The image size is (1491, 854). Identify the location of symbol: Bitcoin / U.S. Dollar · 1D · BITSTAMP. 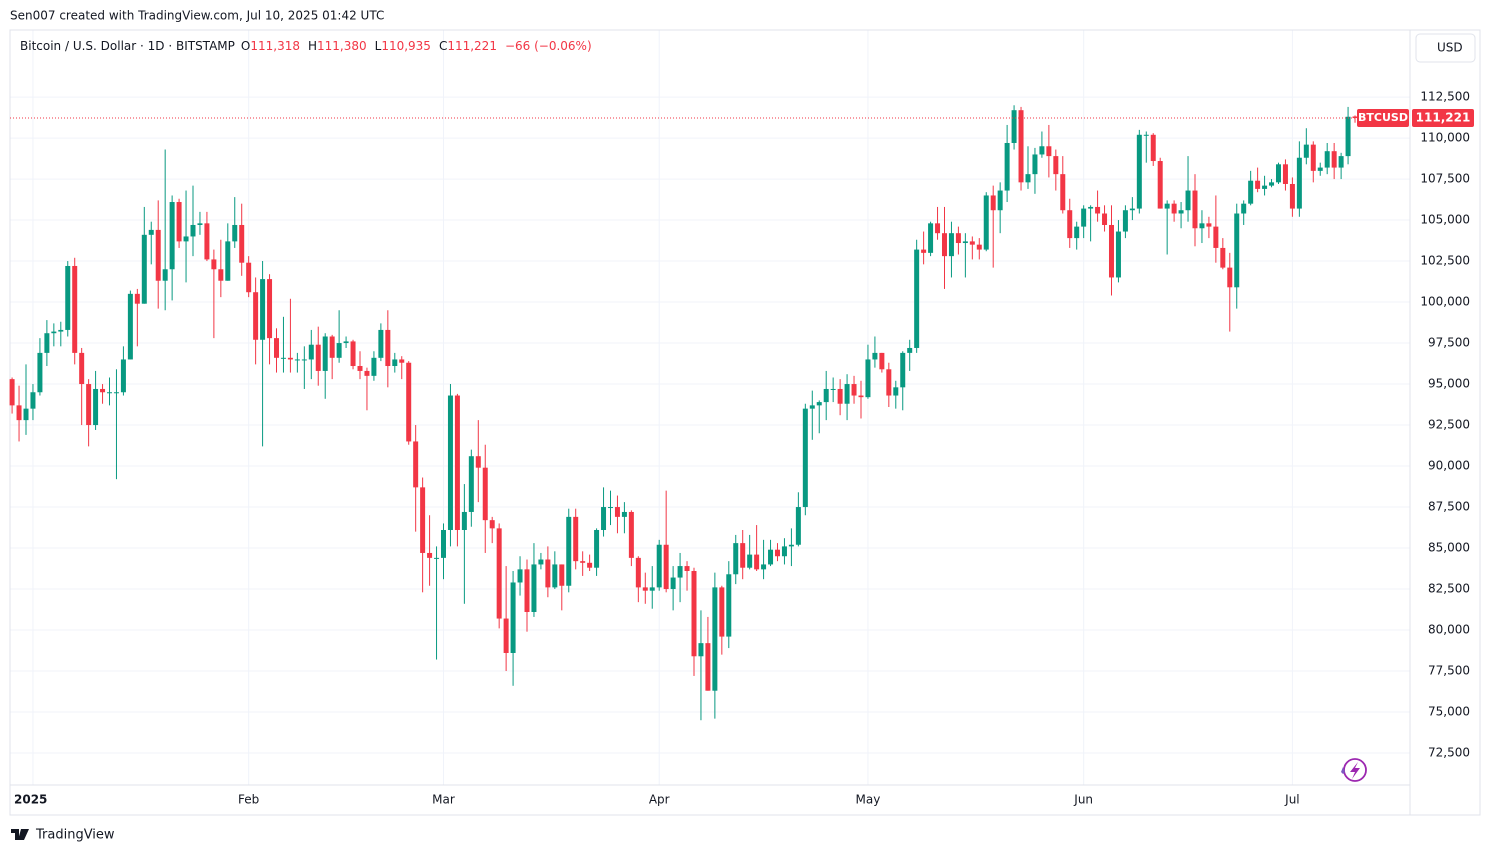
(127, 46).